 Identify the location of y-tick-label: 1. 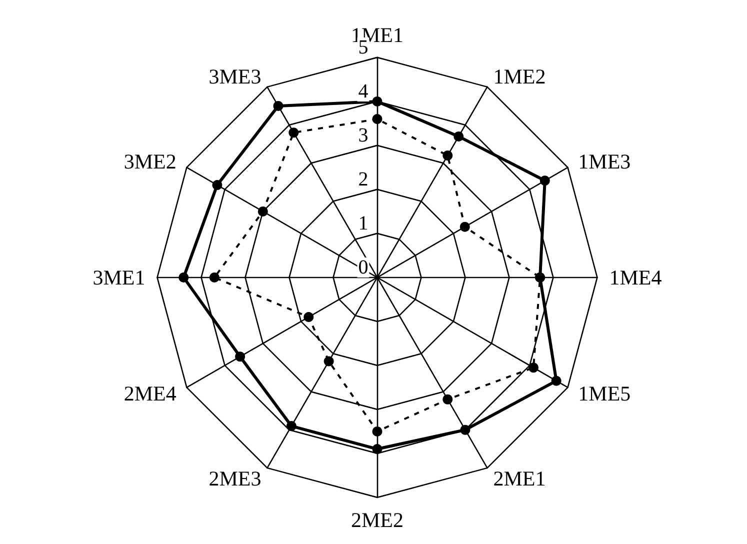
(363, 223).